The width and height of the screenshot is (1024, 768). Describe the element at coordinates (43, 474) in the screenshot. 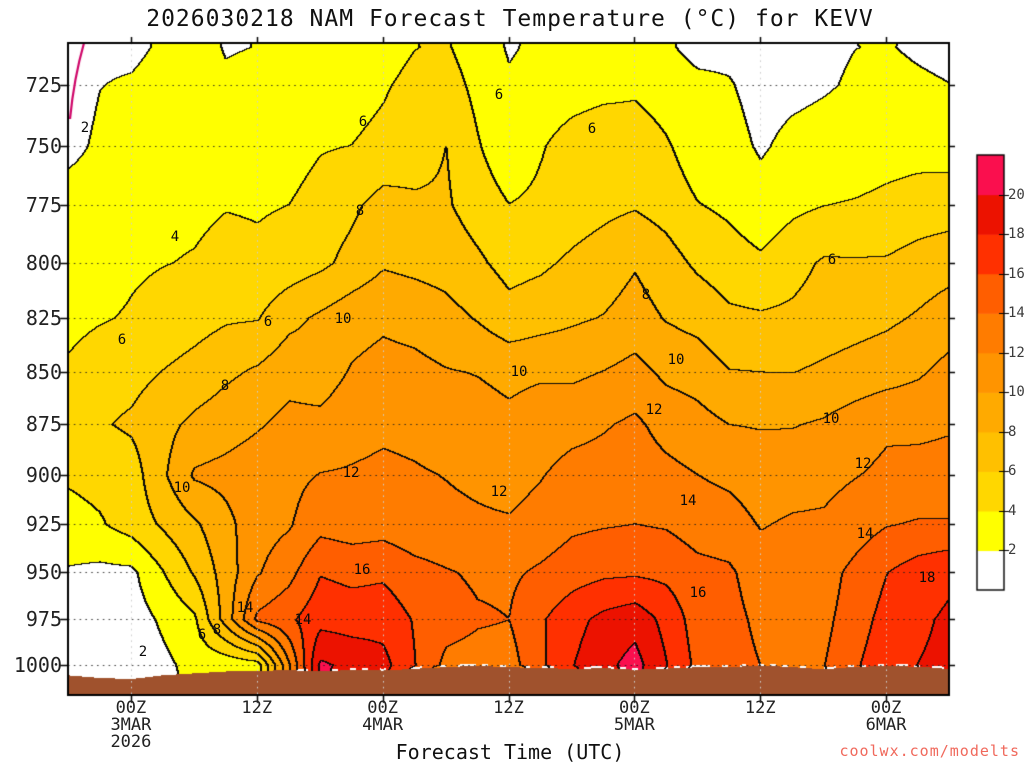

I see `y-tick-label: 900` at that location.